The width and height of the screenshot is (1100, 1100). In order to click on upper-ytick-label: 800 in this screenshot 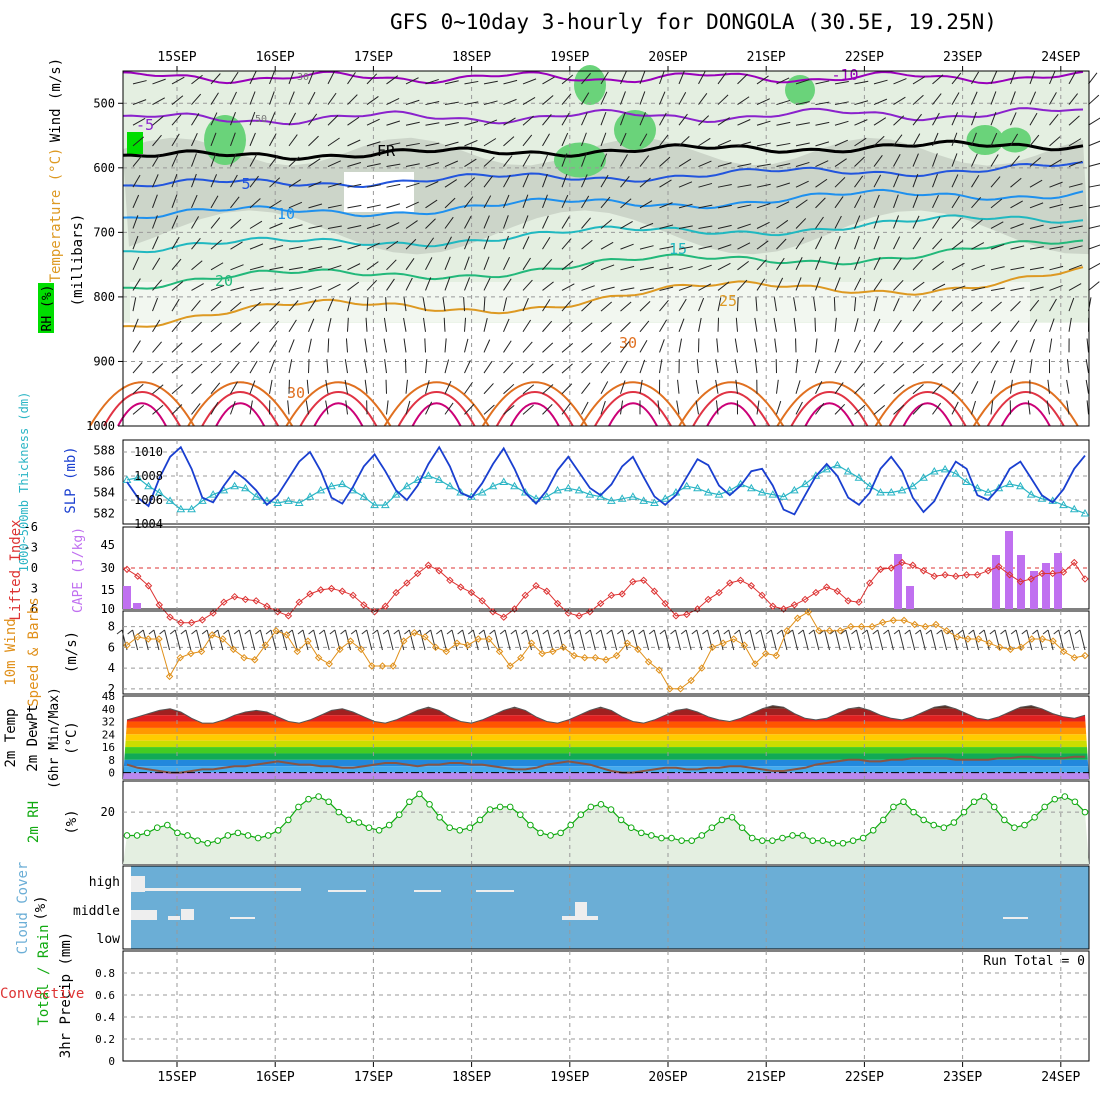, I will do `click(104, 297)`.